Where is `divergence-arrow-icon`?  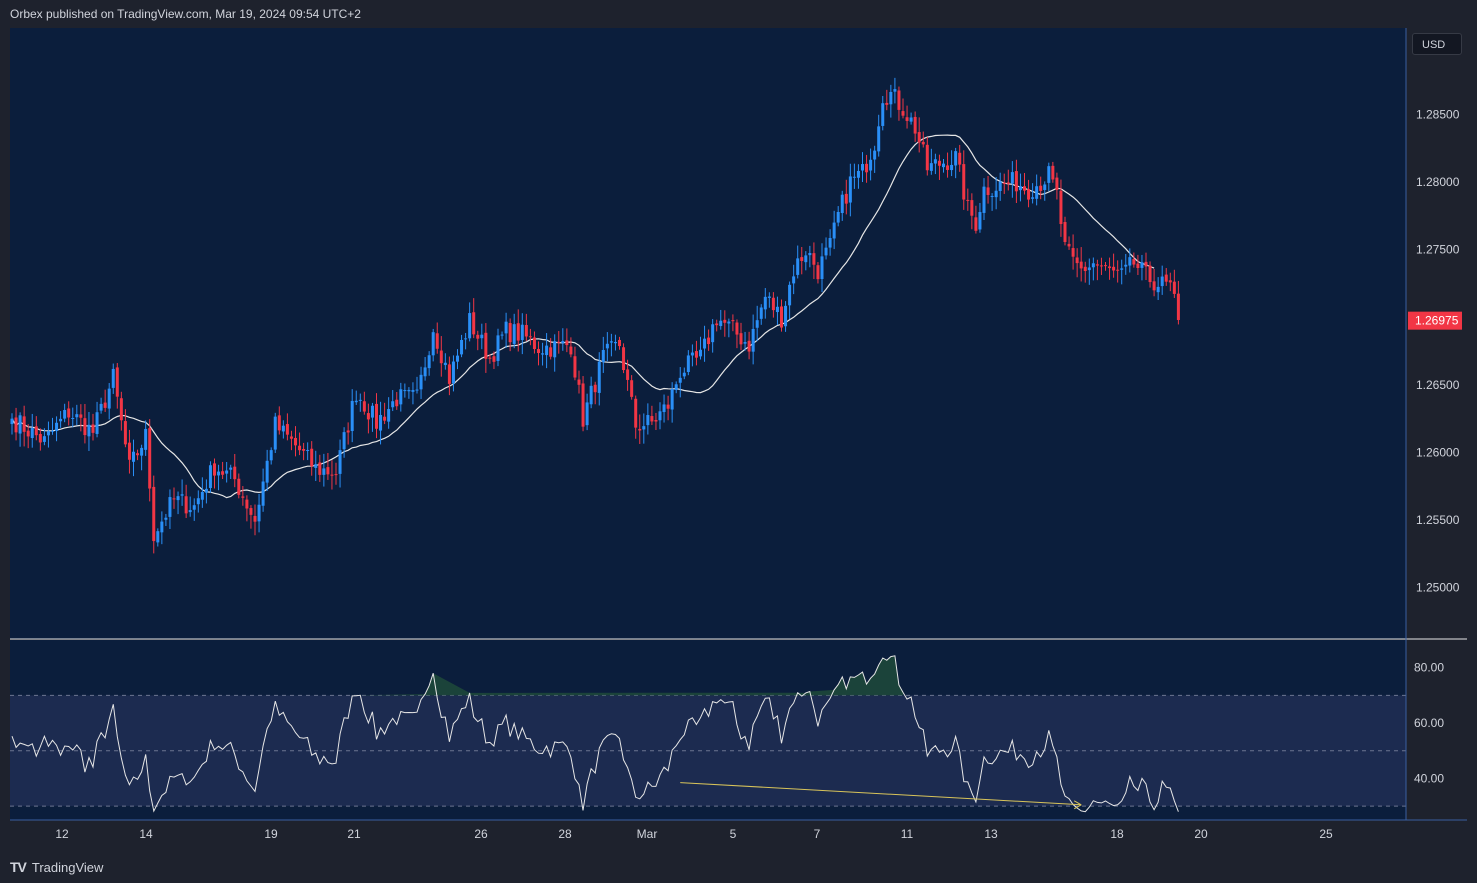 divergence-arrow-icon is located at coordinates (1077, 805).